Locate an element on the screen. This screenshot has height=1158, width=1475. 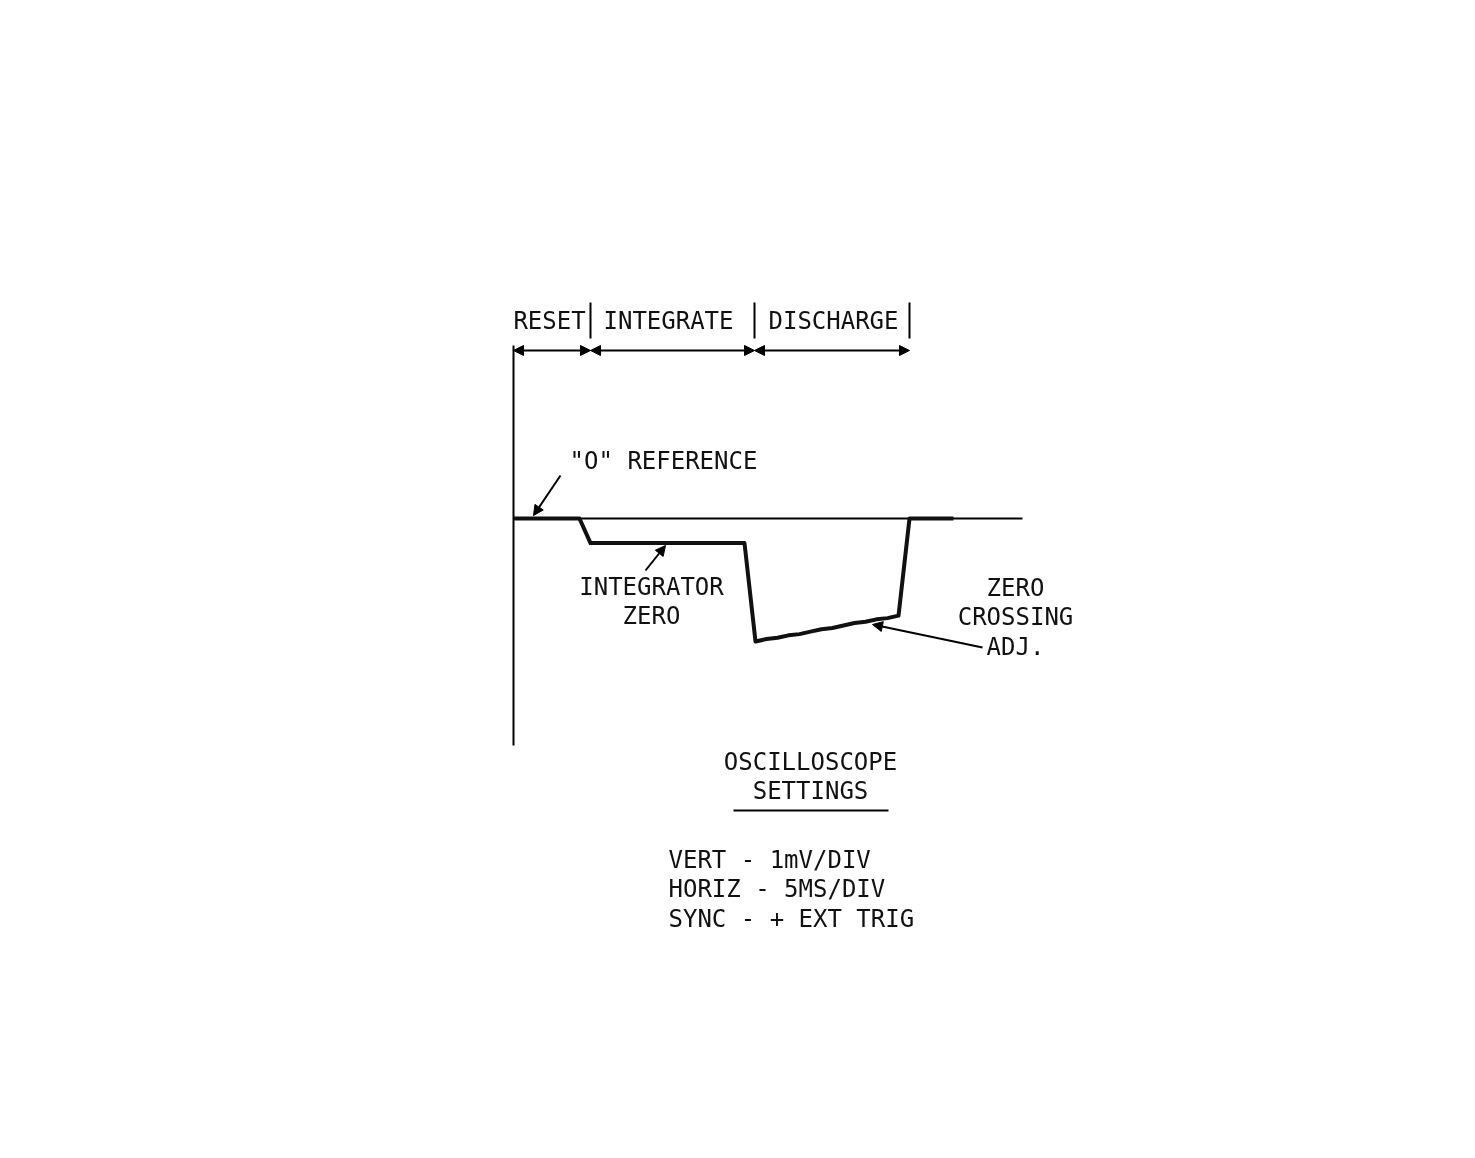
text: RESET is located at coordinates (549, 320).